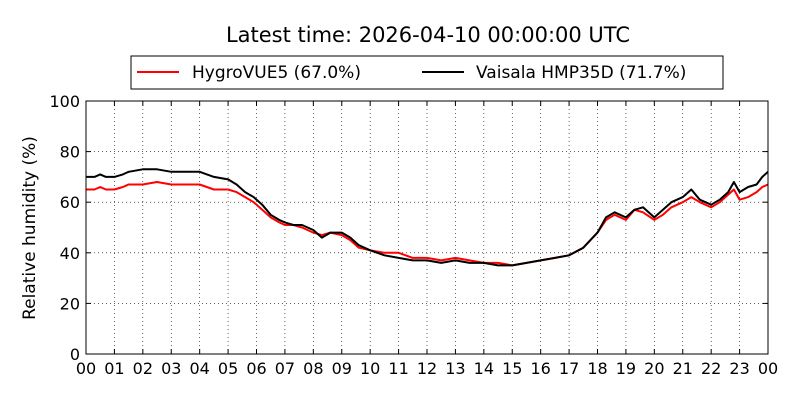 This screenshot has height=400, width=800. What do you see at coordinates (313, 368) in the screenshot?
I see `x-tick-label: 08` at bounding box center [313, 368].